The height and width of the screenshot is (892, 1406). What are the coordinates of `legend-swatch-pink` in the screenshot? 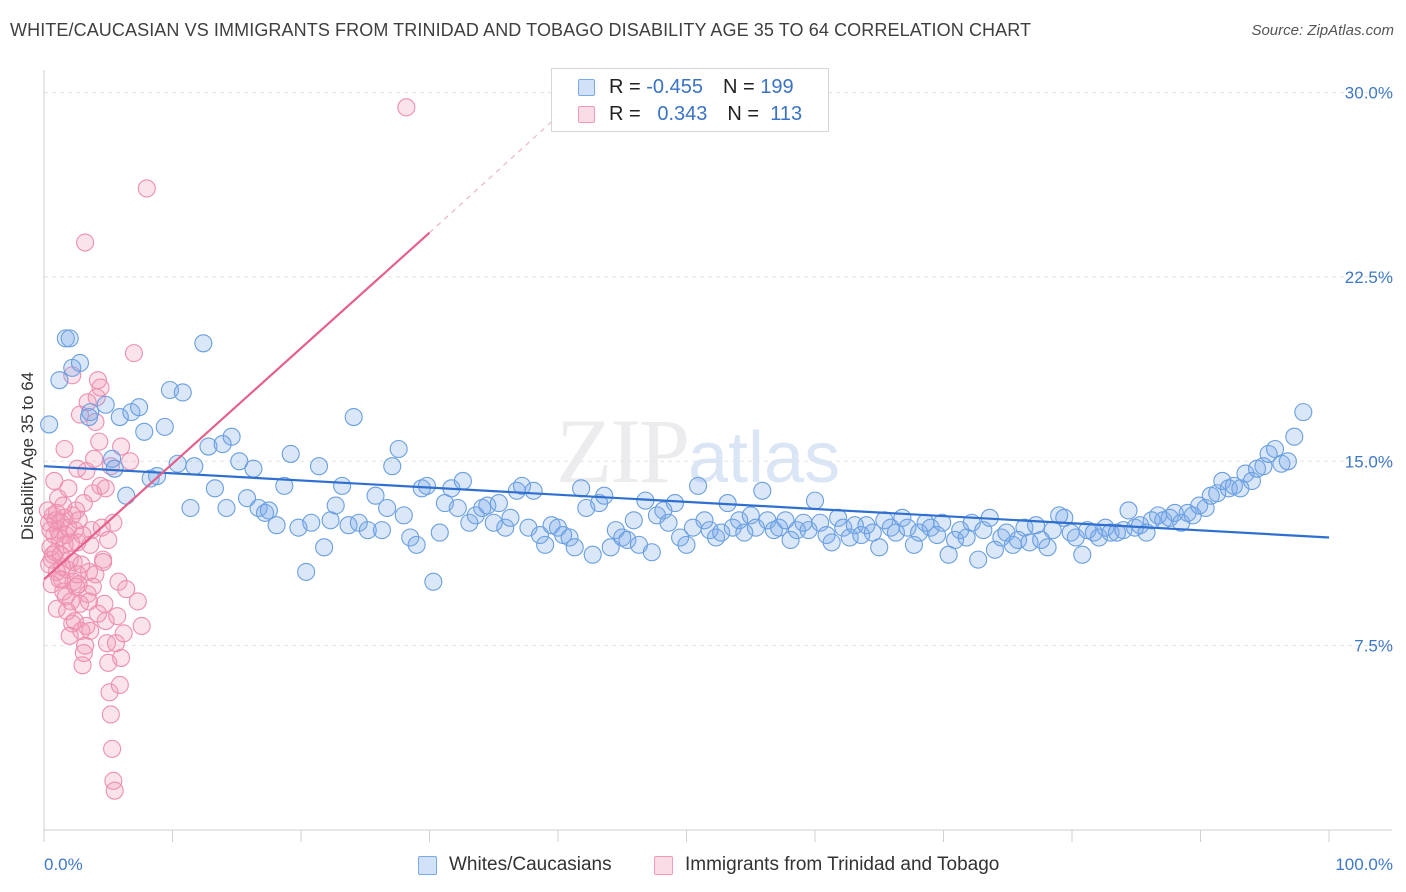 It's located at (663, 865).